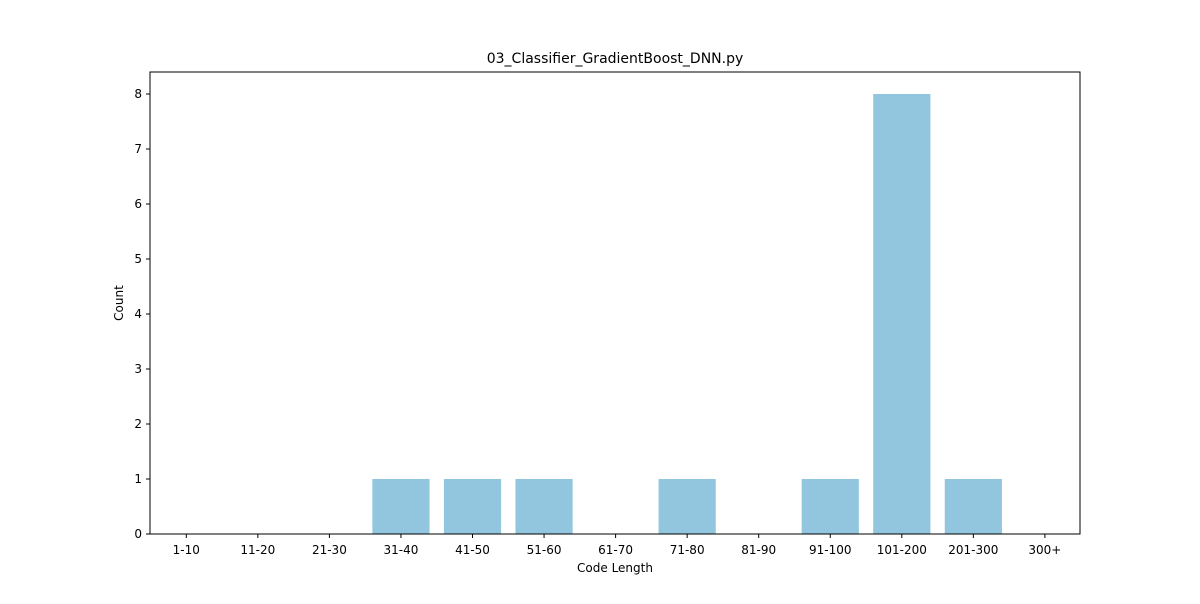  I want to click on y-tick-label: 1, so click(138, 479).